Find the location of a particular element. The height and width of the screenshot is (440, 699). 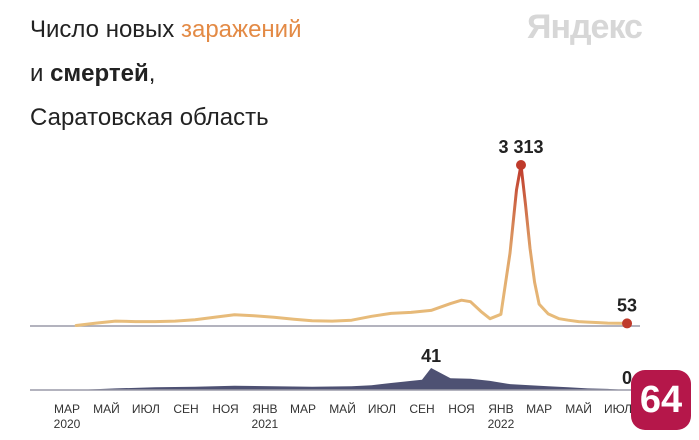

x-tick-year-label: 2022 is located at coordinates (501, 424).